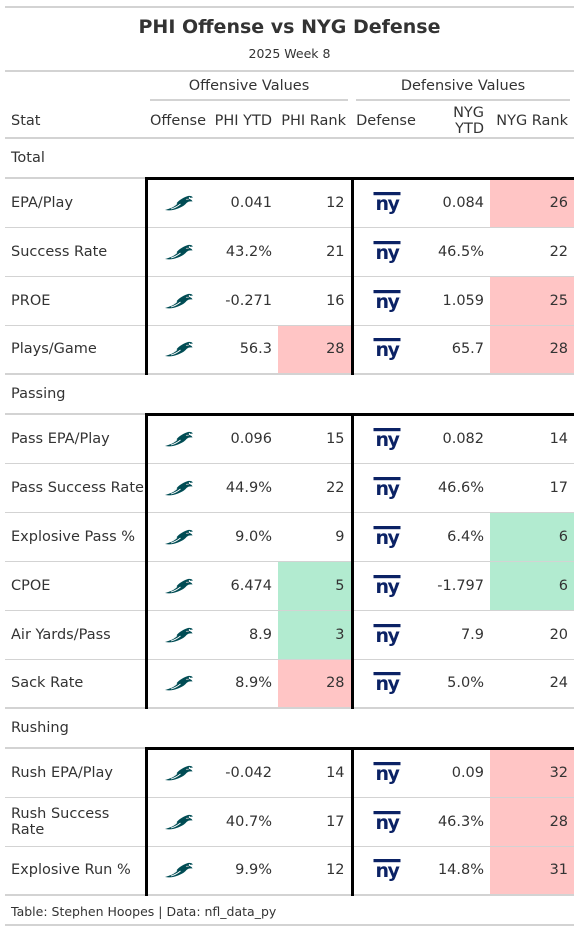 This screenshot has width=580, height=927. What do you see at coordinates (532, 488) in the screenshot?
I see `nyg-rank-value: 17` at bounding box center [532, 488].